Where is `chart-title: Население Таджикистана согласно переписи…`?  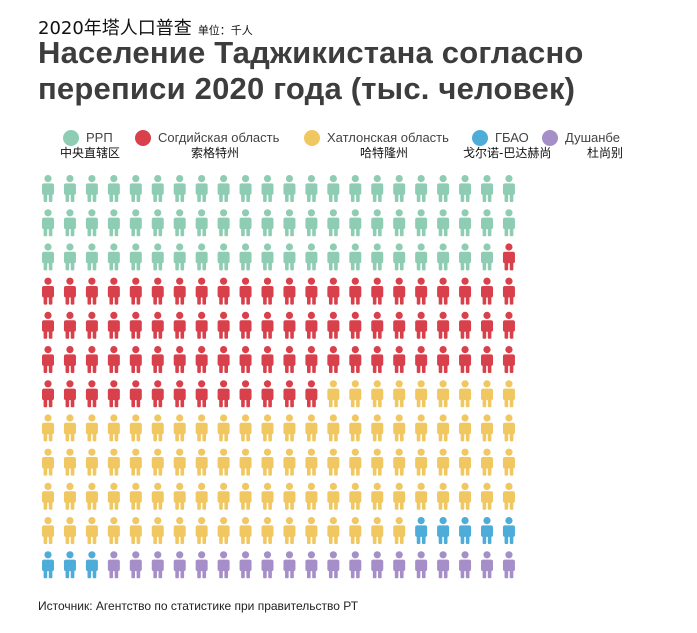 chart-title: Население Таджикистана согласно переписи… is located at coordinates (311, 70).